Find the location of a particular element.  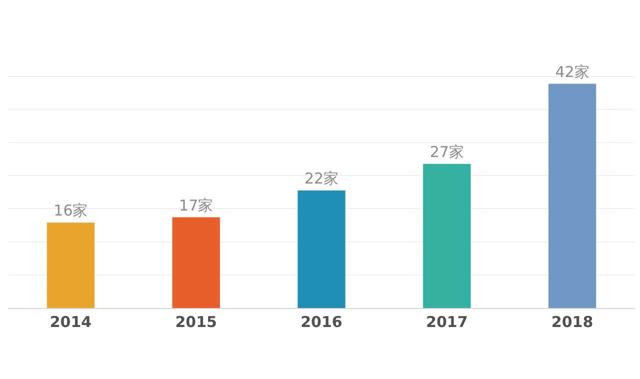

x-tick-label: 2014 is located at coordinates (71, 322).